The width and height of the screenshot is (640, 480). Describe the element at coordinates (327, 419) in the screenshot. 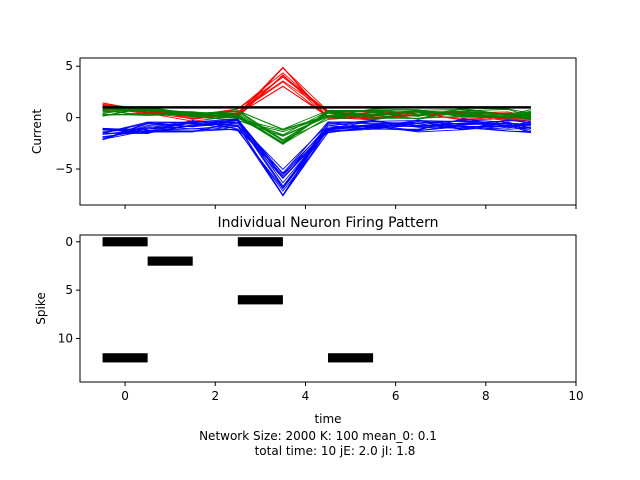

I see `raster-xlabel: time` at that location.